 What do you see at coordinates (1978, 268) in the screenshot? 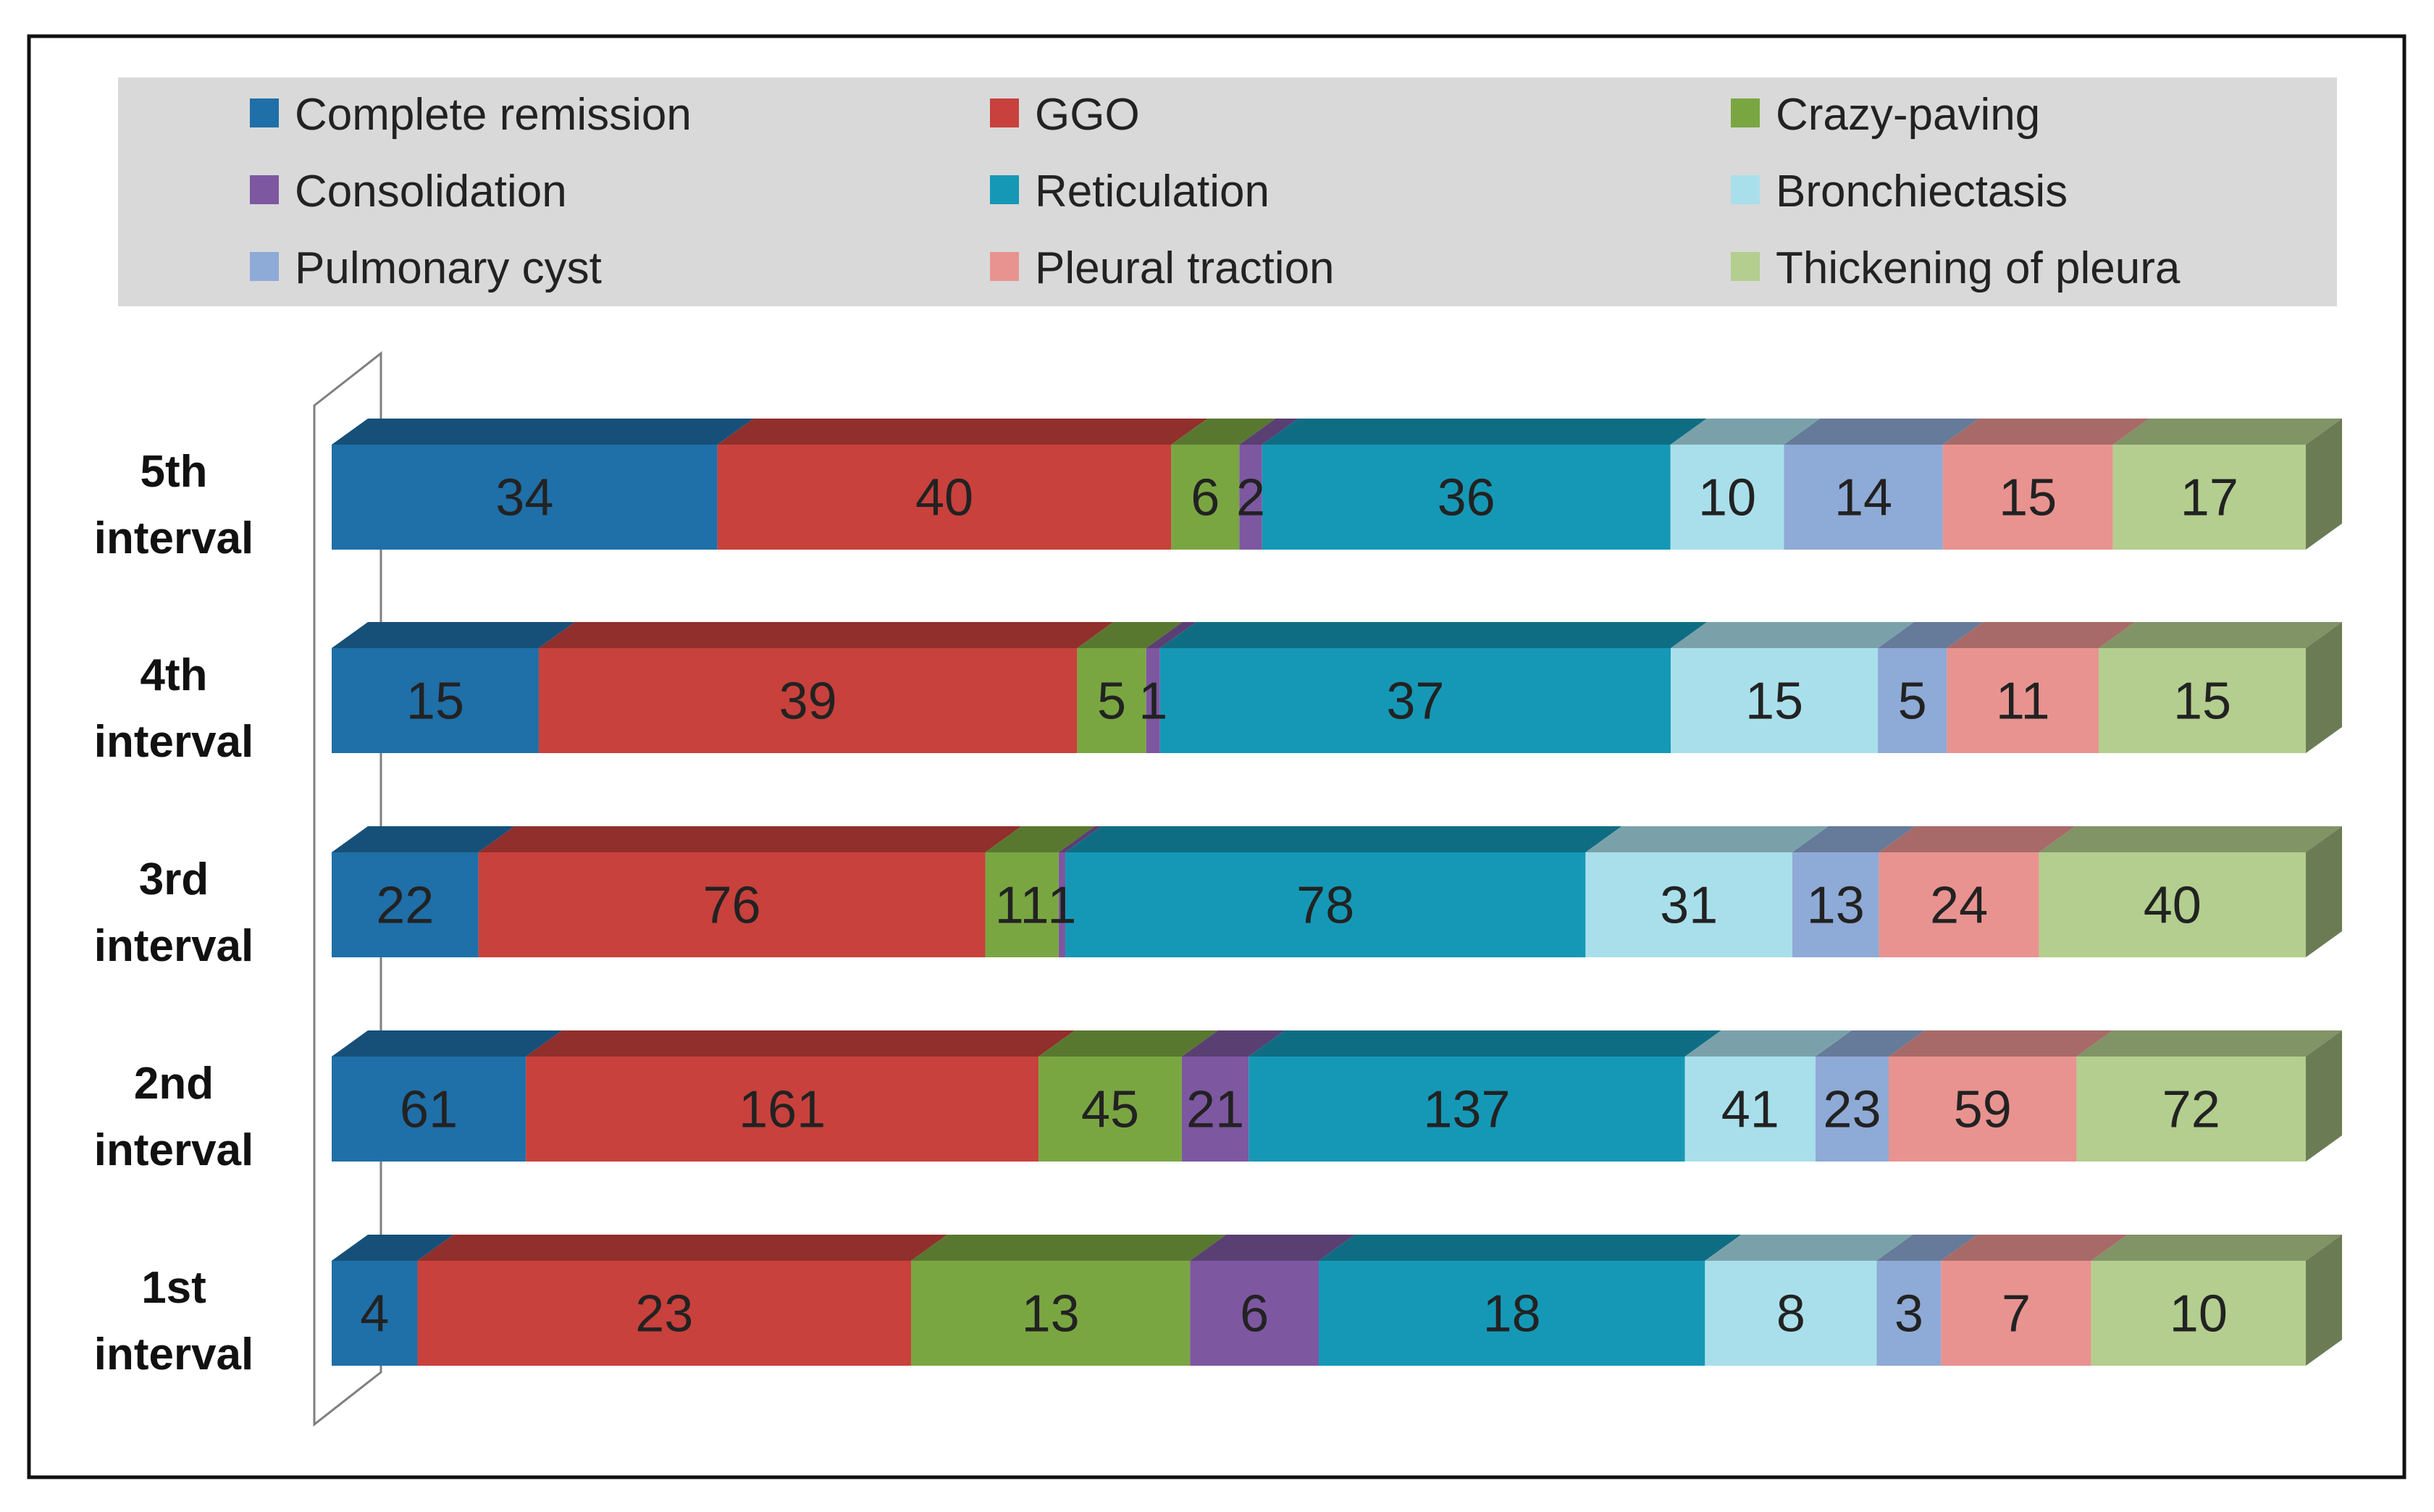
I see `legend-label: Thickening of pleura` at bounding box center [1978, 268].